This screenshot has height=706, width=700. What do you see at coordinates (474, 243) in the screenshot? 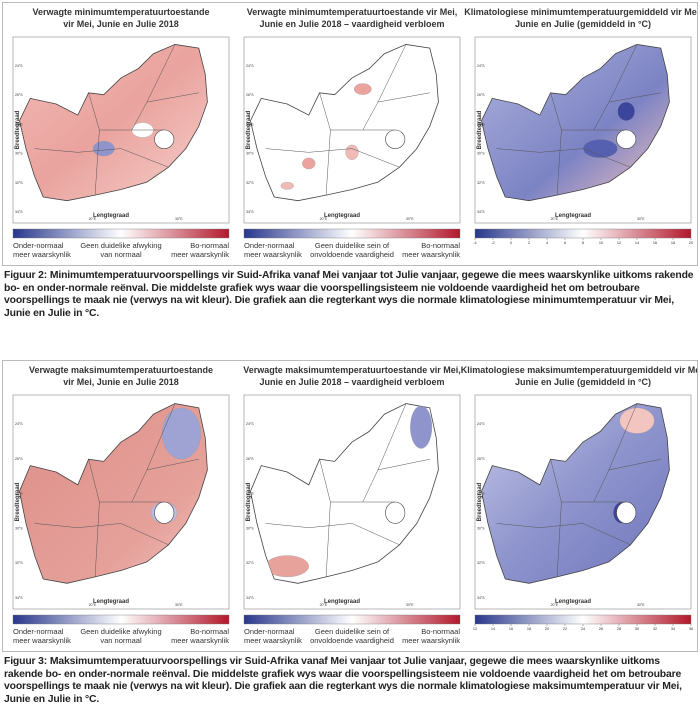
I see `colorbar-tick-label: -4` at bounding box center [474, 243].